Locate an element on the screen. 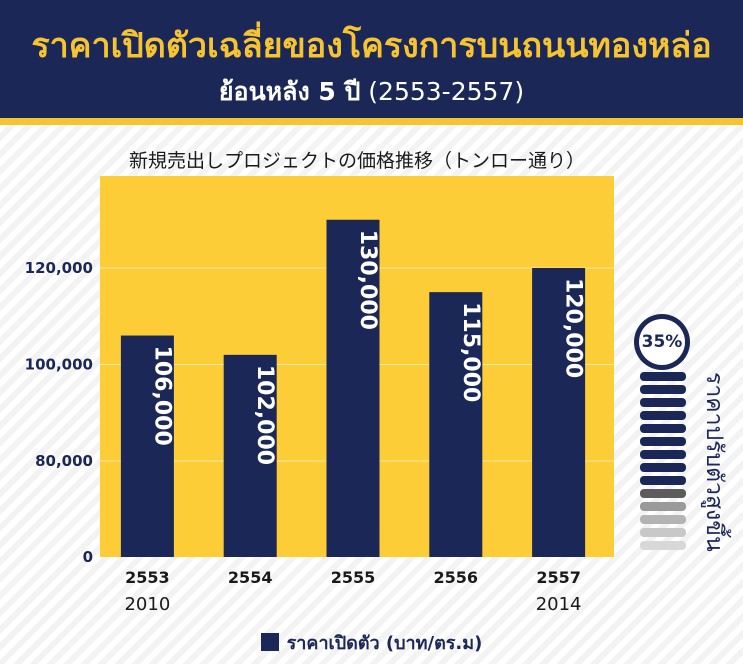  y-tick-label: 100,000 is located at coordinates (59, 365).